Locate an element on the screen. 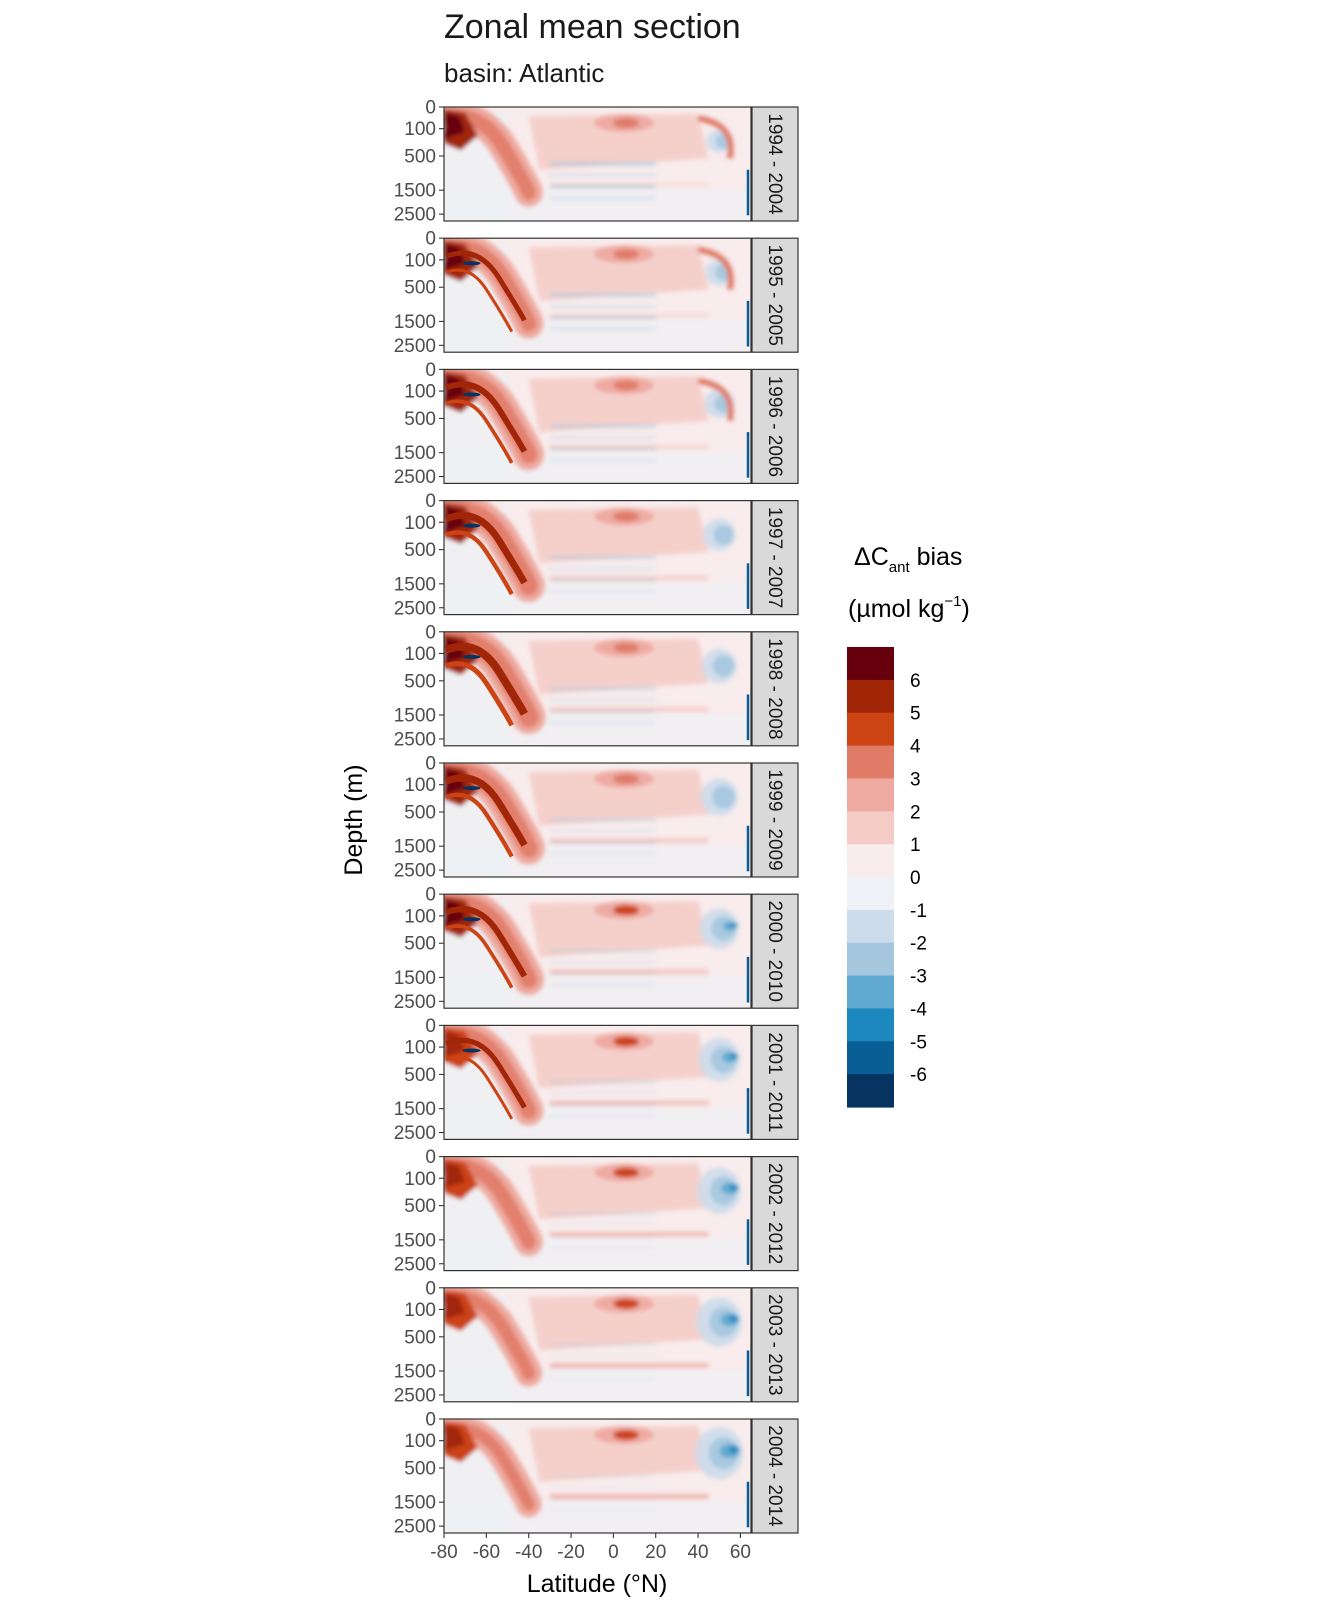 This screenshot has height=1612, width=1344. legend-tick-label: 5 is located at coordinates (915, 714).